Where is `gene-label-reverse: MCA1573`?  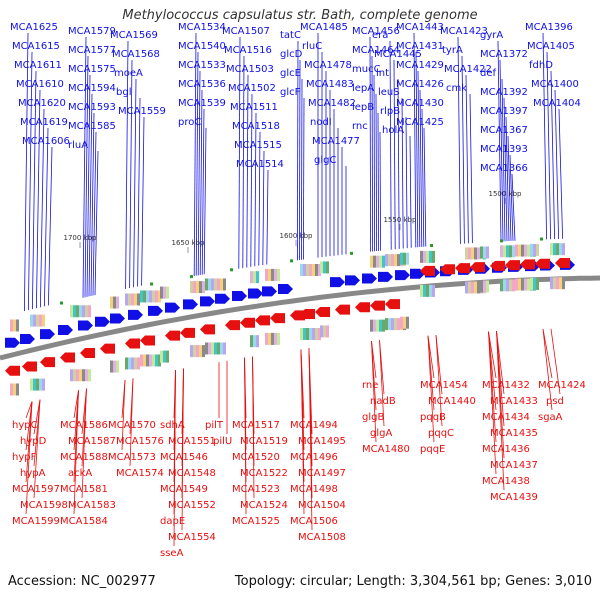
gene-label-reverse: MCA1573 is located at coordinates (132, 457).